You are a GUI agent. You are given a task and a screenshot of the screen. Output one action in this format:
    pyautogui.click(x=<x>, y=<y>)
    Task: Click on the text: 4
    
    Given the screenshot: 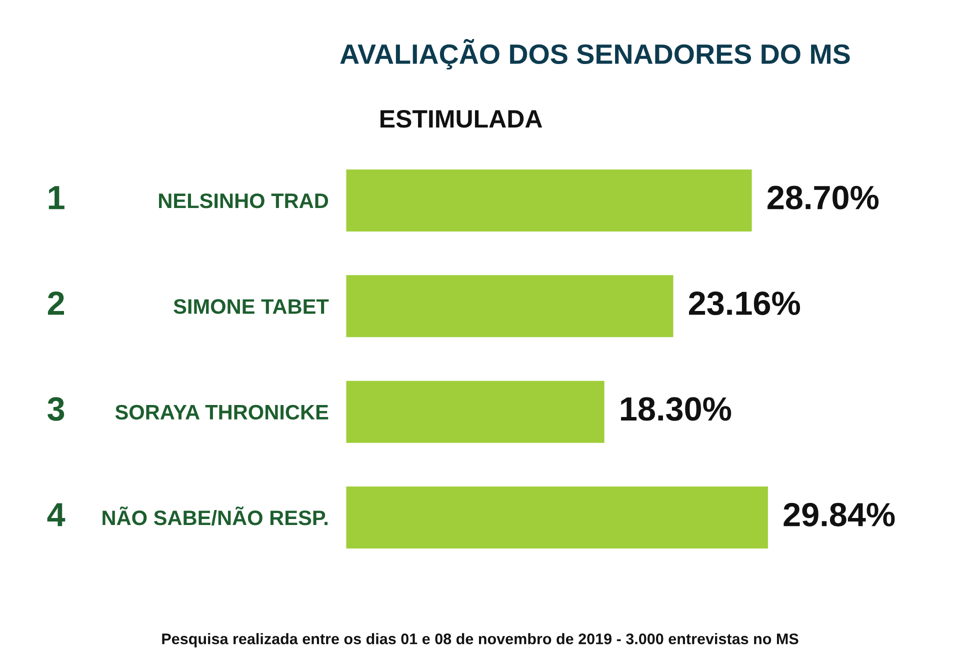 What is the action you would take?
    pyautogui.click(x=56, y=514)
    